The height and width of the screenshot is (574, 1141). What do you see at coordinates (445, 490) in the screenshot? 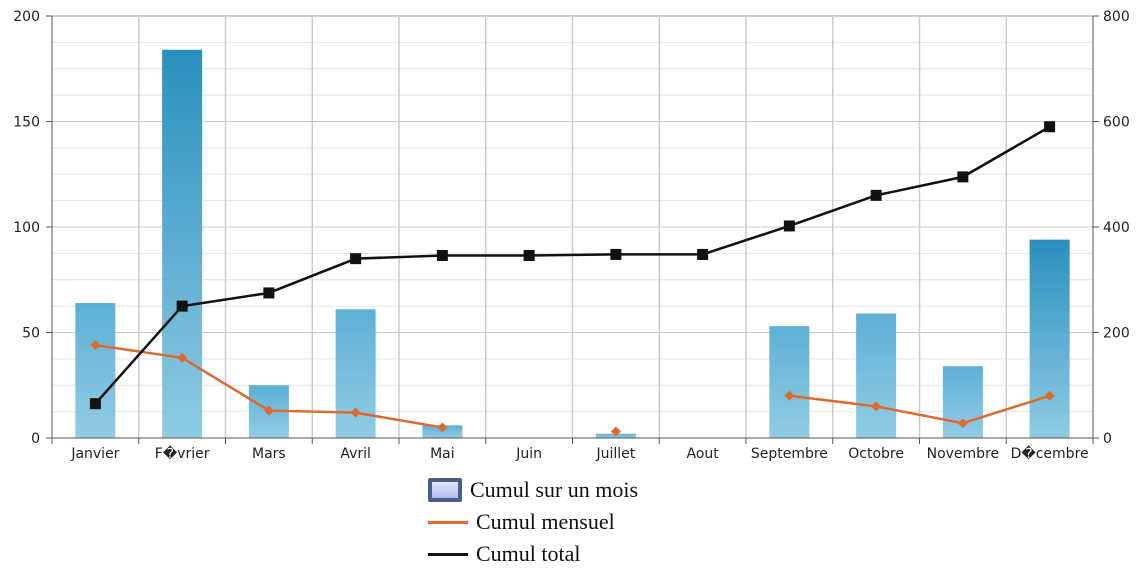
I see `legend-swatch-bar` at bounding box center [445, 490].